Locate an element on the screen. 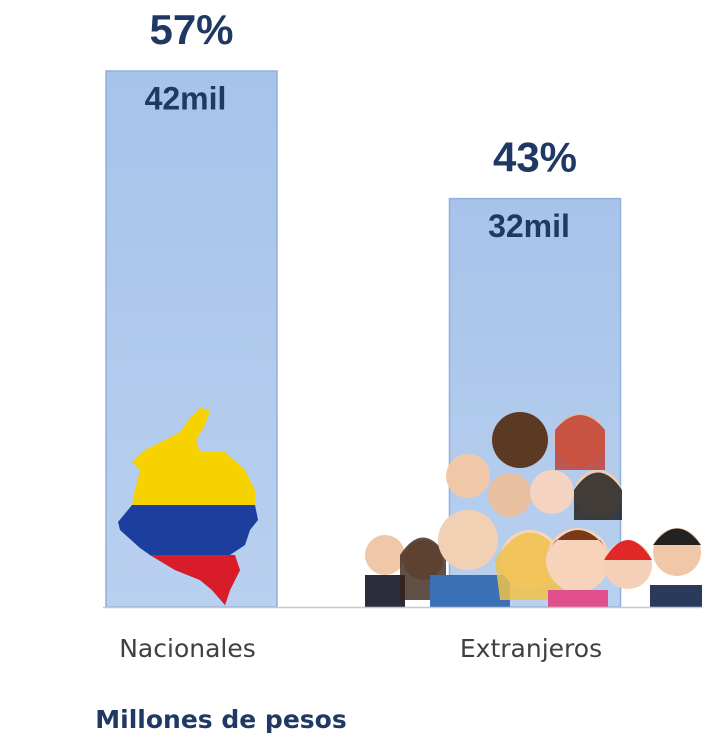 Image resolution: width=702 pixels, height=736 pixels. percent-label: 43% is located at coordinates (535, 157).